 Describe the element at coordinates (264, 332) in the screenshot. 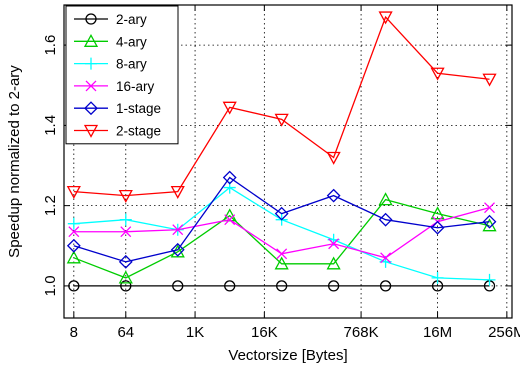

I see `x-tick-label: 16K` at that location.